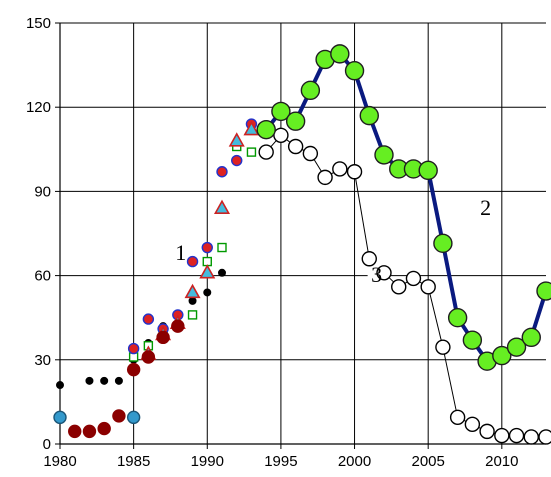 This screenshot has height=477, width=551. I want to click on annotation-label: 3, so click(376, 274).